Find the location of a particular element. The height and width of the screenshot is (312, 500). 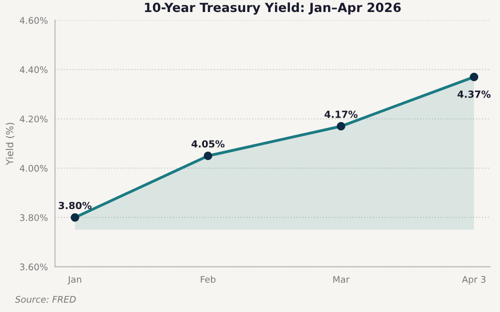

data-label: 4.37% is located at coordinates (474, 94).